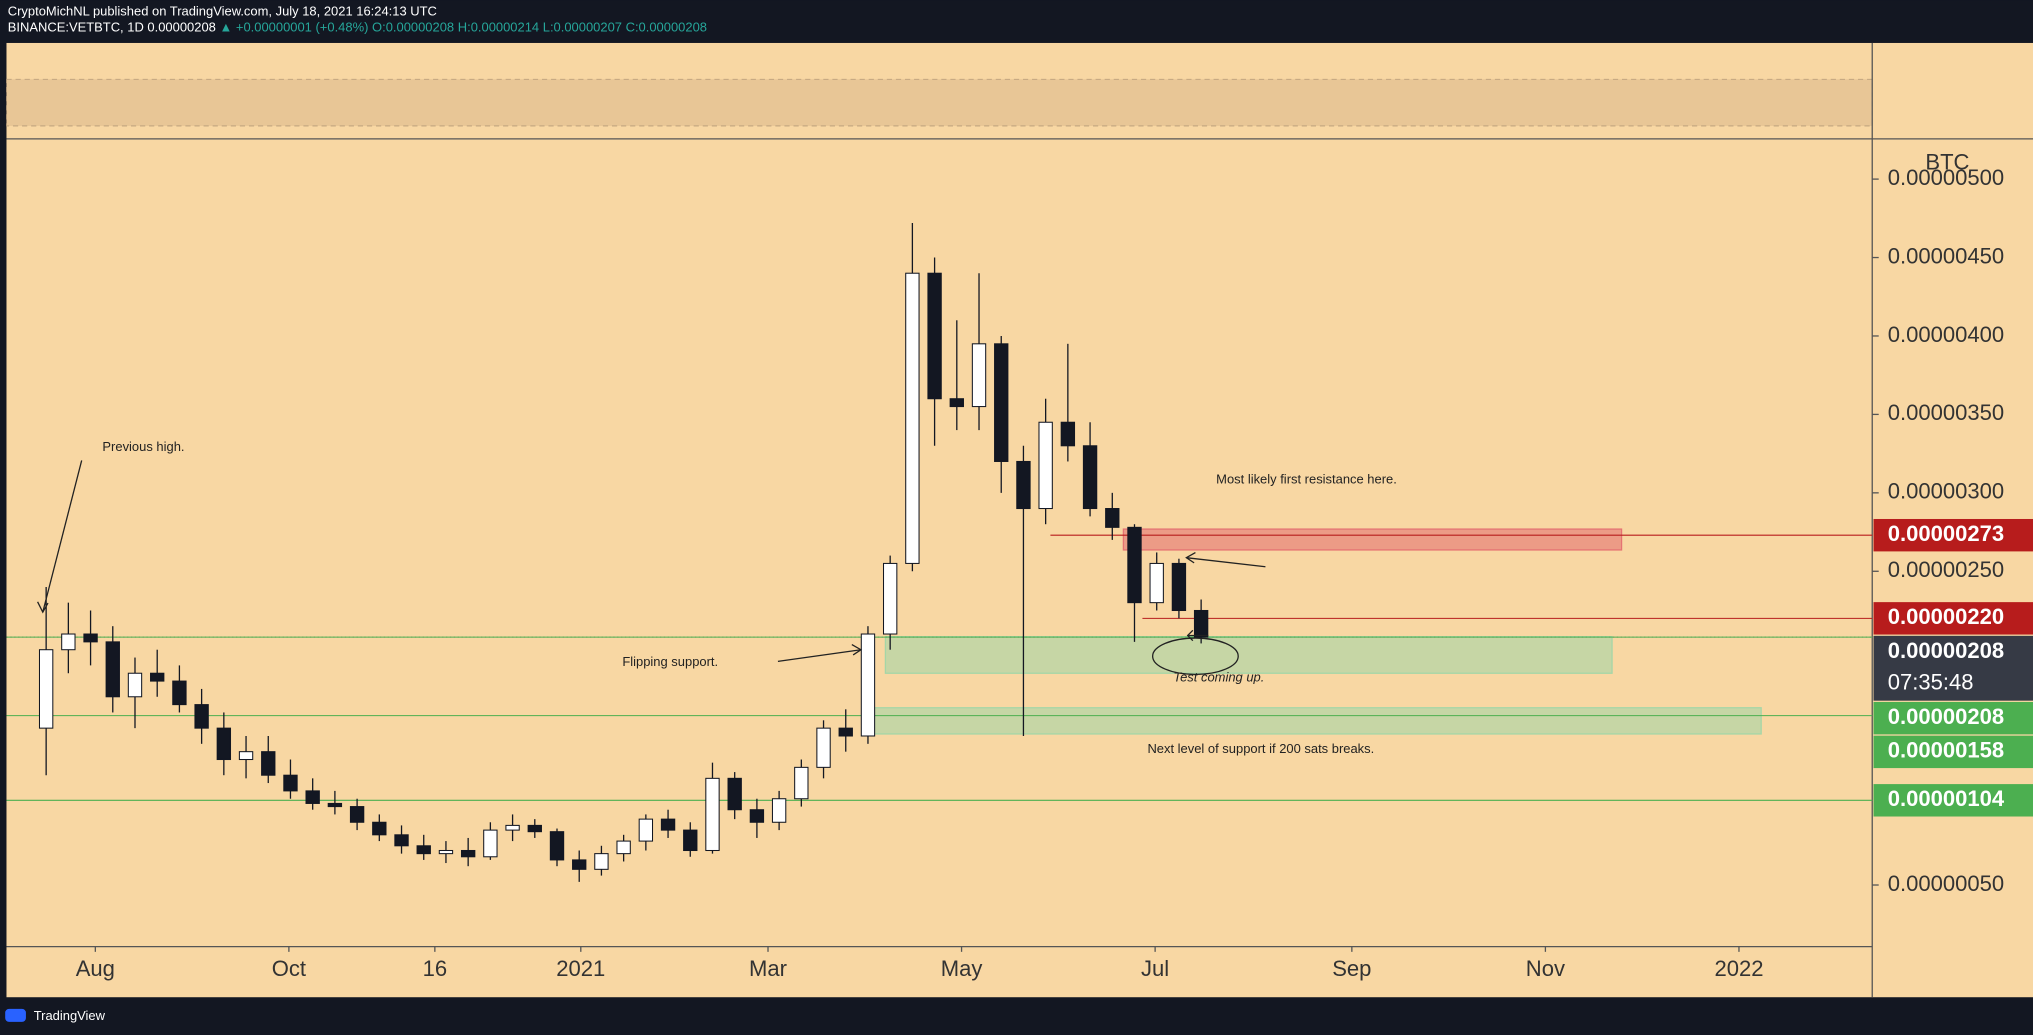 The height and width of the screenshot is (1035, 2033). I want to click on circle, so click(1195, 656).